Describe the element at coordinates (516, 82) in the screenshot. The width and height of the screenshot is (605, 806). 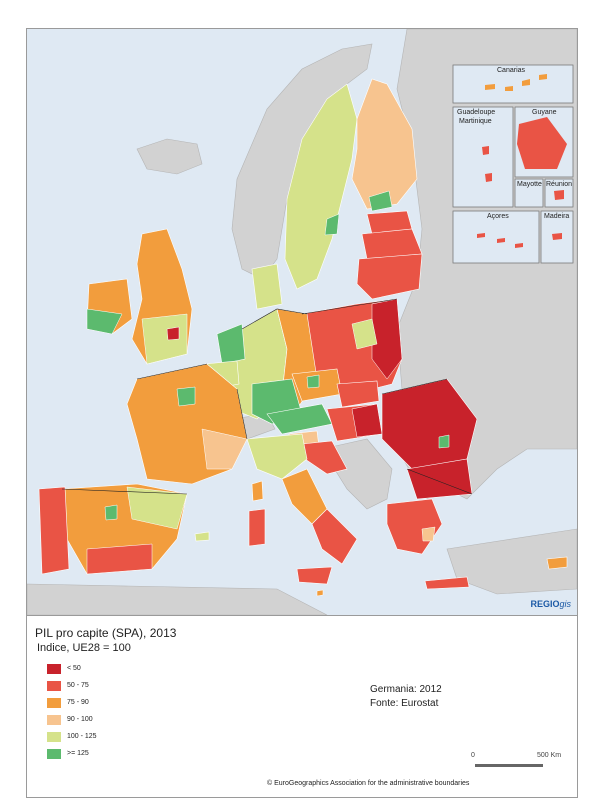
I see `canarias-islands` at that location.